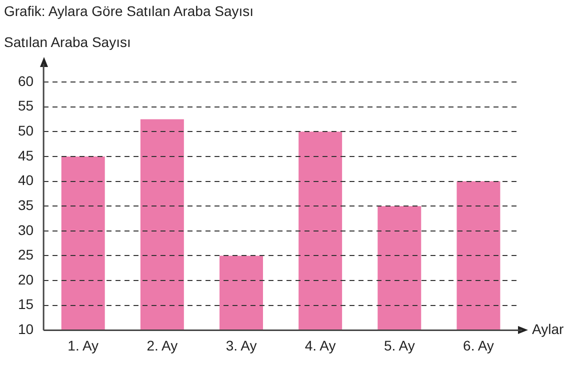 The image size is (577, 371). I want to click on x-tick-label: 1. Ay, so click(83, 345).